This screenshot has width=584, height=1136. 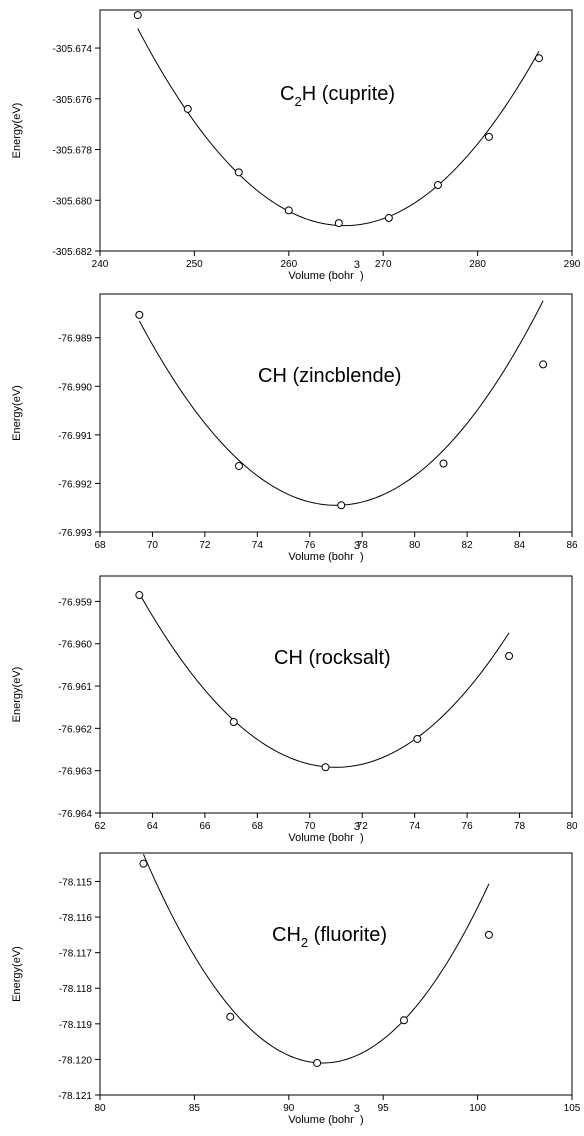 I want to click on panel-label-main: CH (rocksalt), so click(x=332, y=658).